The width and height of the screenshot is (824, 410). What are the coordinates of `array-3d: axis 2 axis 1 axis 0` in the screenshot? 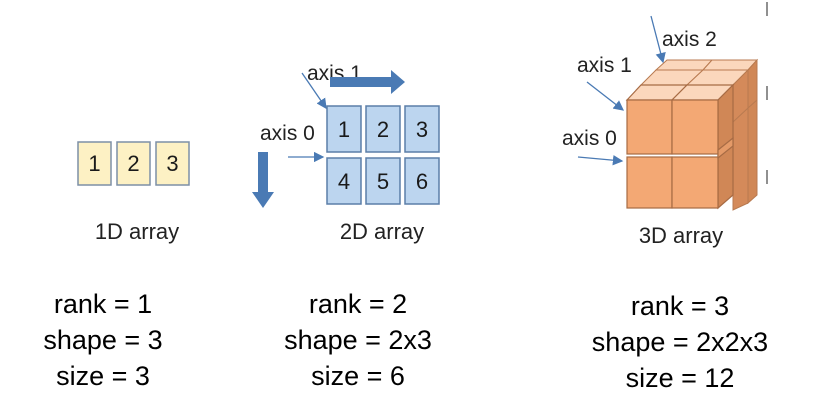 It's located at (660, 131).